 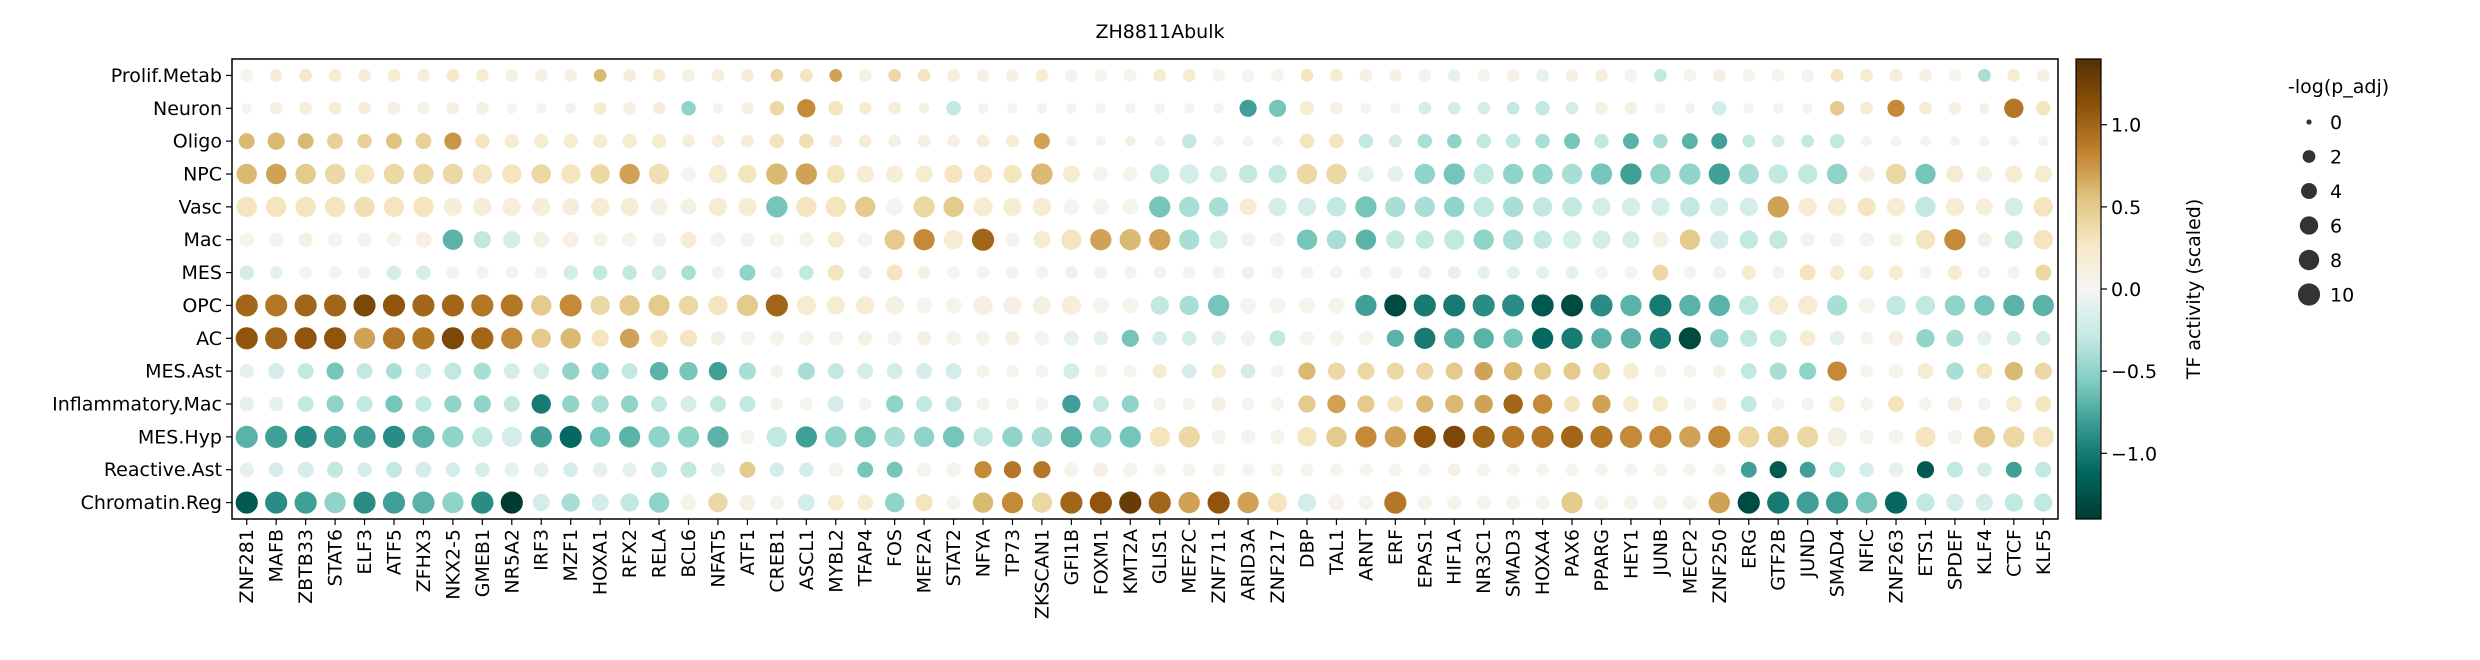 What do you see at coordinates (306, 566) in the screenshot?
I see `column-label: ZBTB33` at bounding box center [306, 566].